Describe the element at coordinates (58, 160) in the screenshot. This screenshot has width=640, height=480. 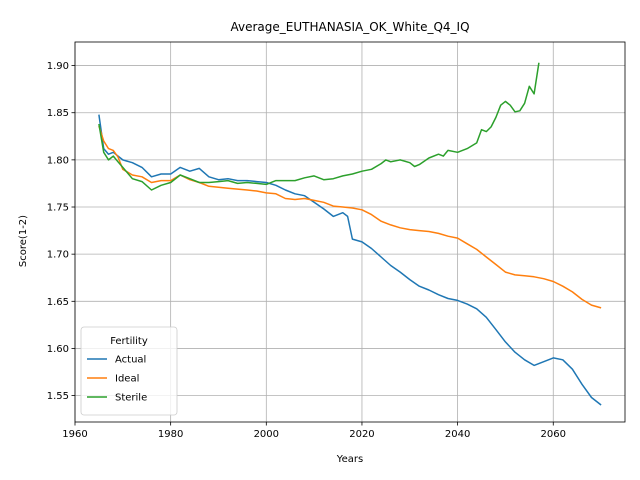
I see `y-tick-label: 1.80` at that location.